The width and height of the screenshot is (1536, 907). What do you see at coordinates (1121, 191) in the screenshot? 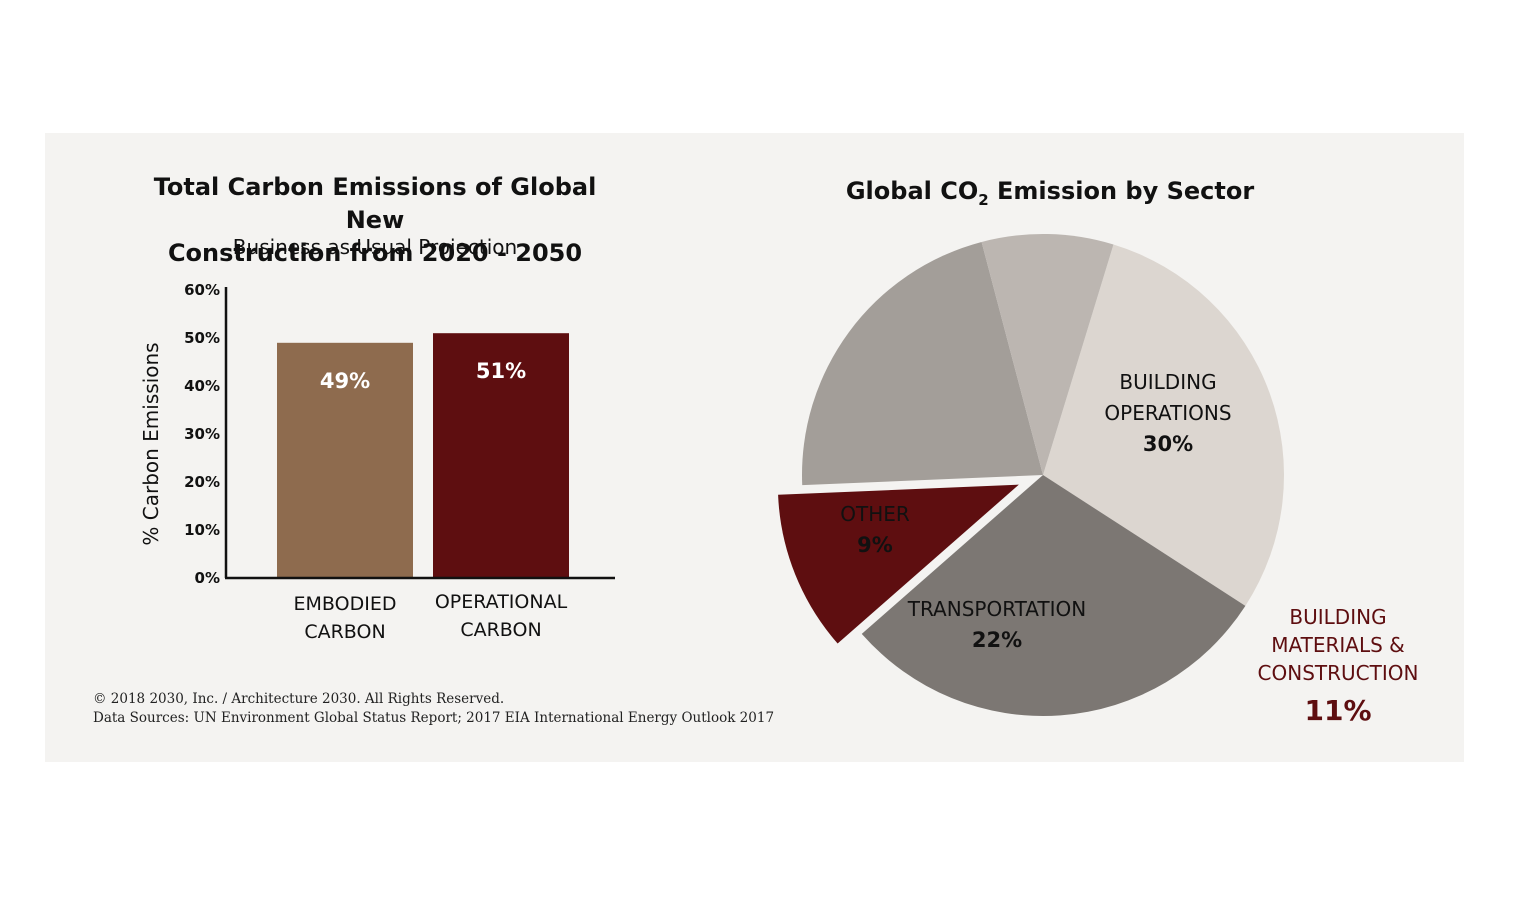
I see `pie-title-suffix: Emission by Sector` at bounding box center [1121, 191].